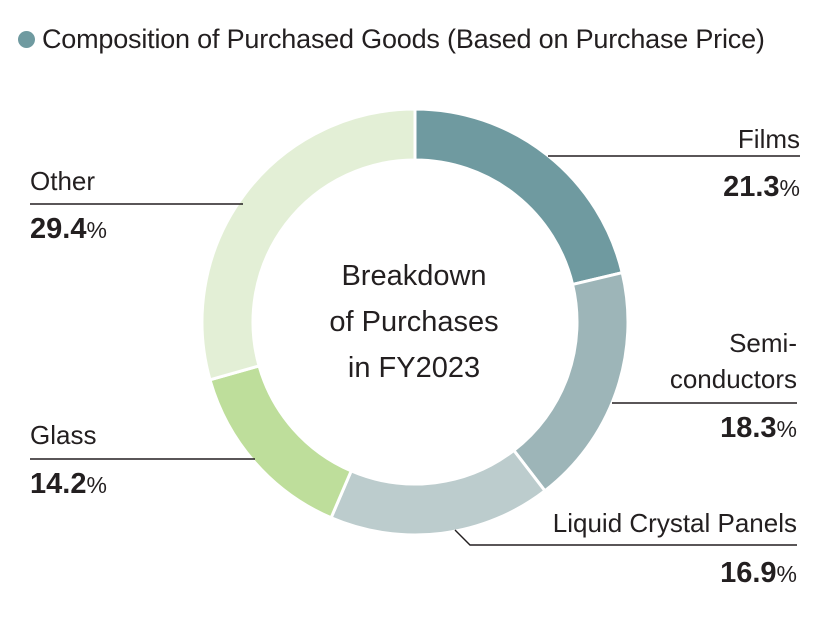  I want to click on leader-line, so click(625, 537).